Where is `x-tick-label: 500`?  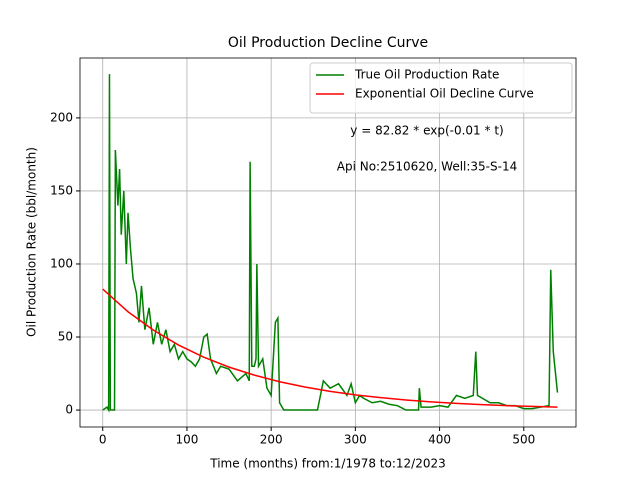
x-tick-label: 500 is located at coordinates (523, 440).